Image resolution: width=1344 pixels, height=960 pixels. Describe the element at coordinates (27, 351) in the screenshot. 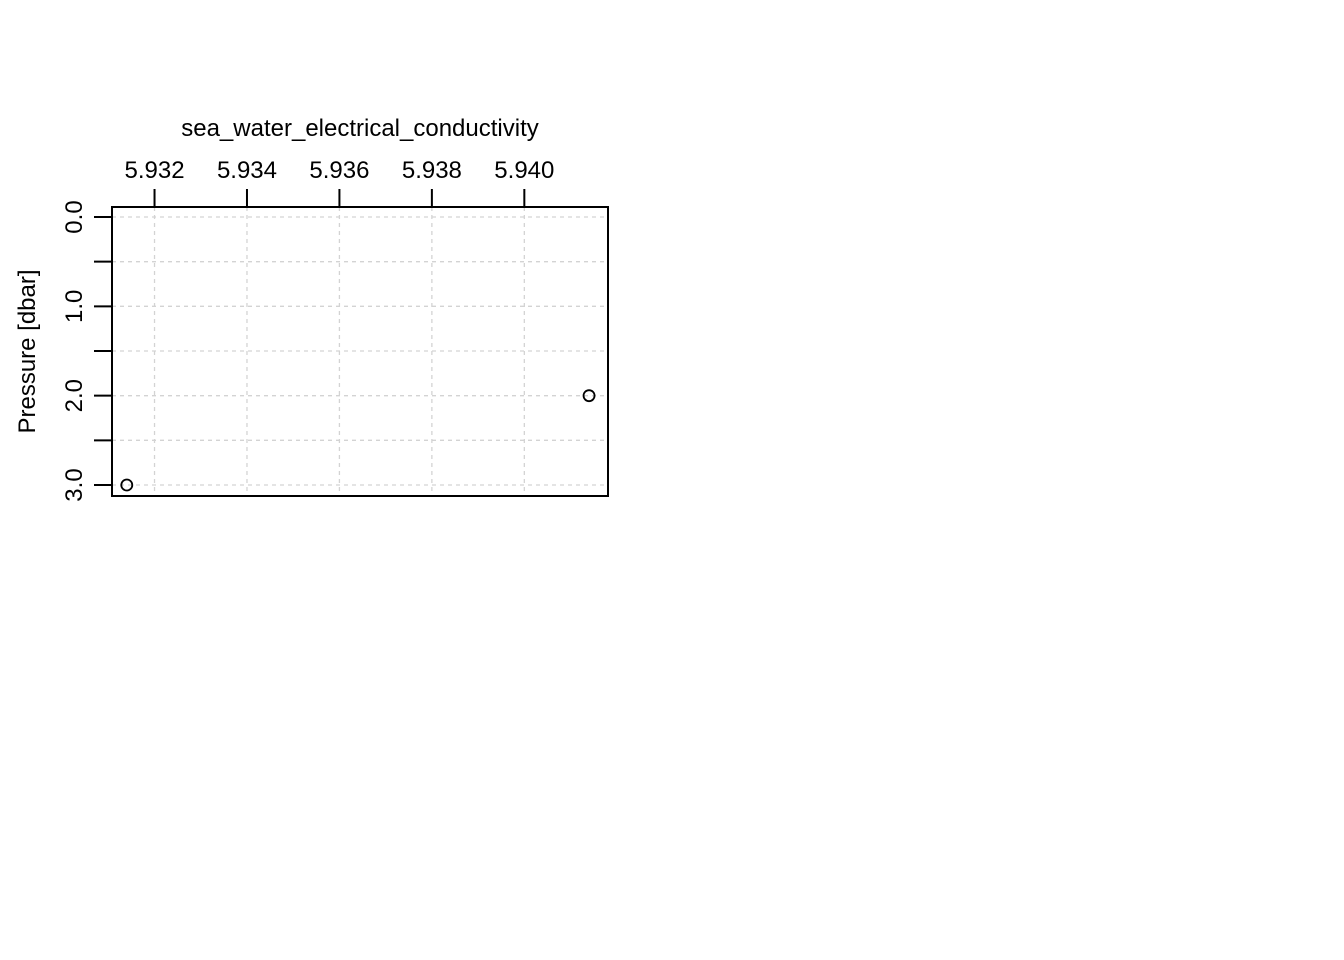

I see `y-axis-title: Pressure [dbar]` at that location.